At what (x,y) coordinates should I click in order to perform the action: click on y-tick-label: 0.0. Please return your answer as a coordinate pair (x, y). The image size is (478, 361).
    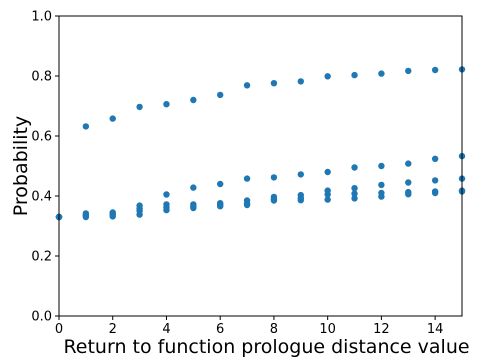
    Looking at the image, I should click on (41, 317).